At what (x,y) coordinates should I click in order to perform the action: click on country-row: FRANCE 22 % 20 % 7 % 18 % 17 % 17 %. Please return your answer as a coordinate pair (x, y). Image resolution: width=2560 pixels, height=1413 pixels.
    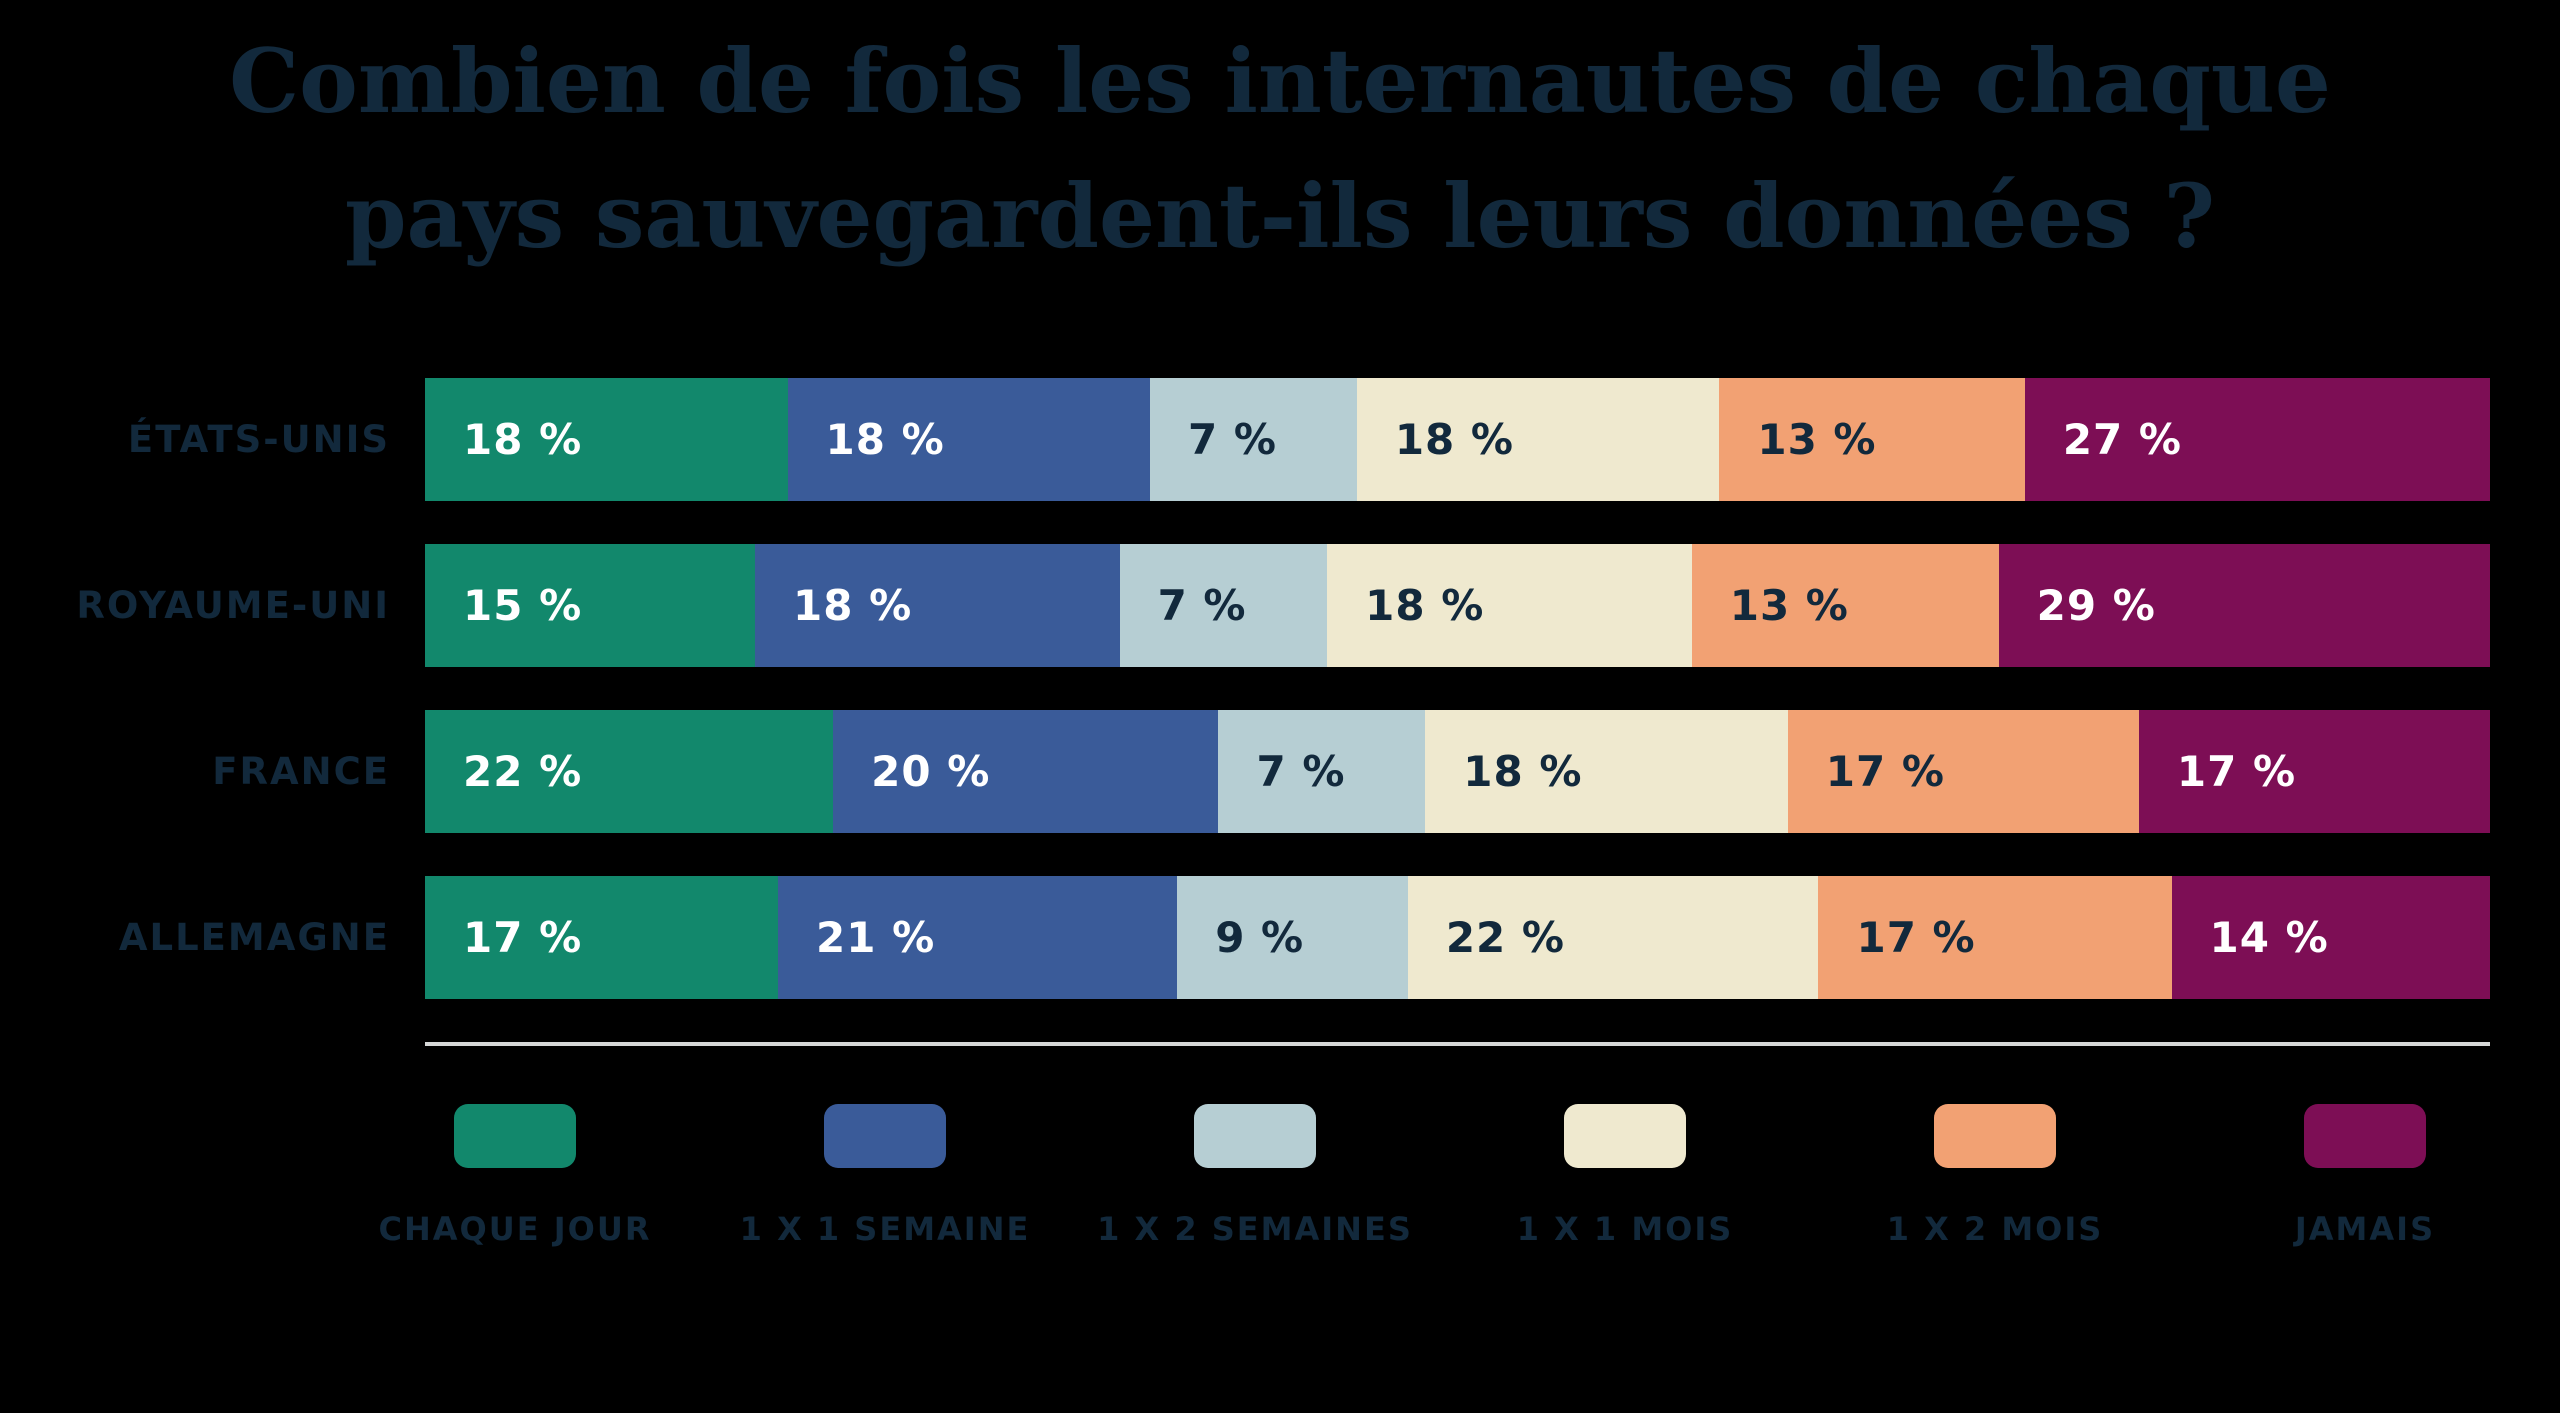
    Looking at the image, I should click on (1280, 771).